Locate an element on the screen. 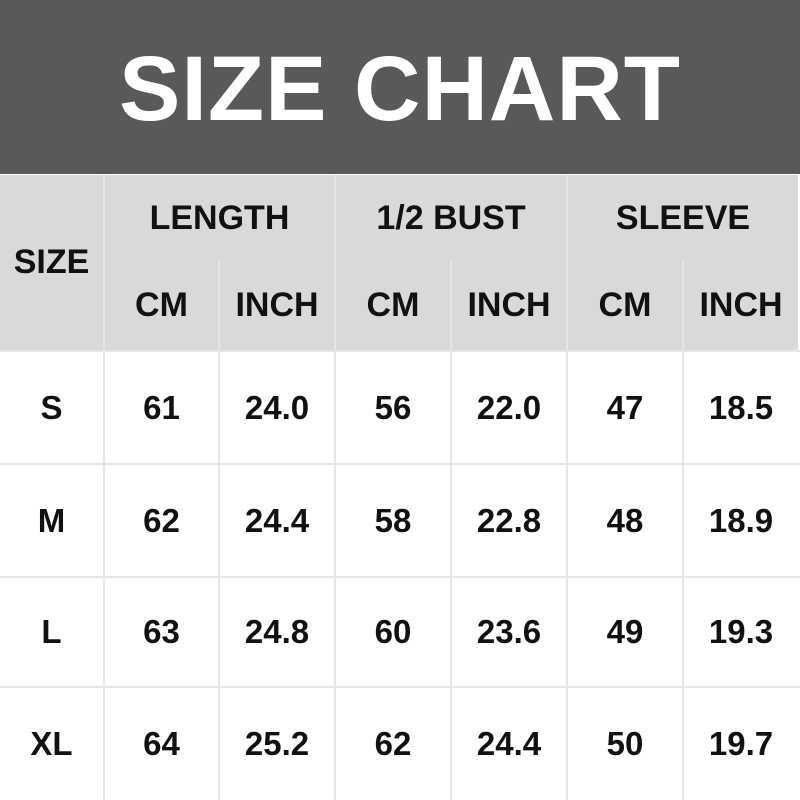 Image resolution: width=800 pixels, height=800 pixels. table-cell: 49 is located at coordinates (625, 632).